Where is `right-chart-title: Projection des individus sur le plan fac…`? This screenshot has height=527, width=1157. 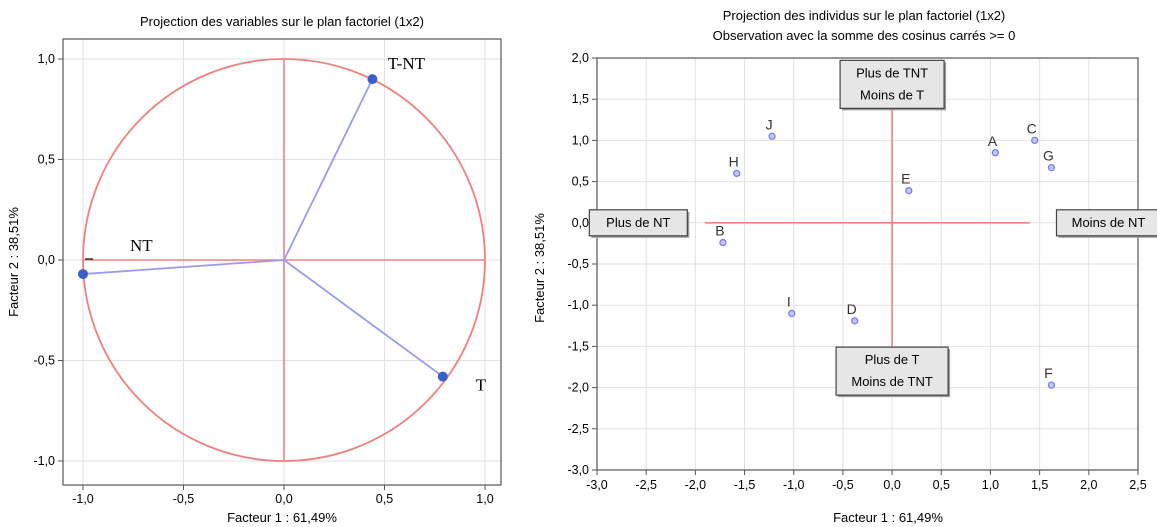 right-chart-title: Projection des individus sur le plan fac… is located at coordinates (864, 15).